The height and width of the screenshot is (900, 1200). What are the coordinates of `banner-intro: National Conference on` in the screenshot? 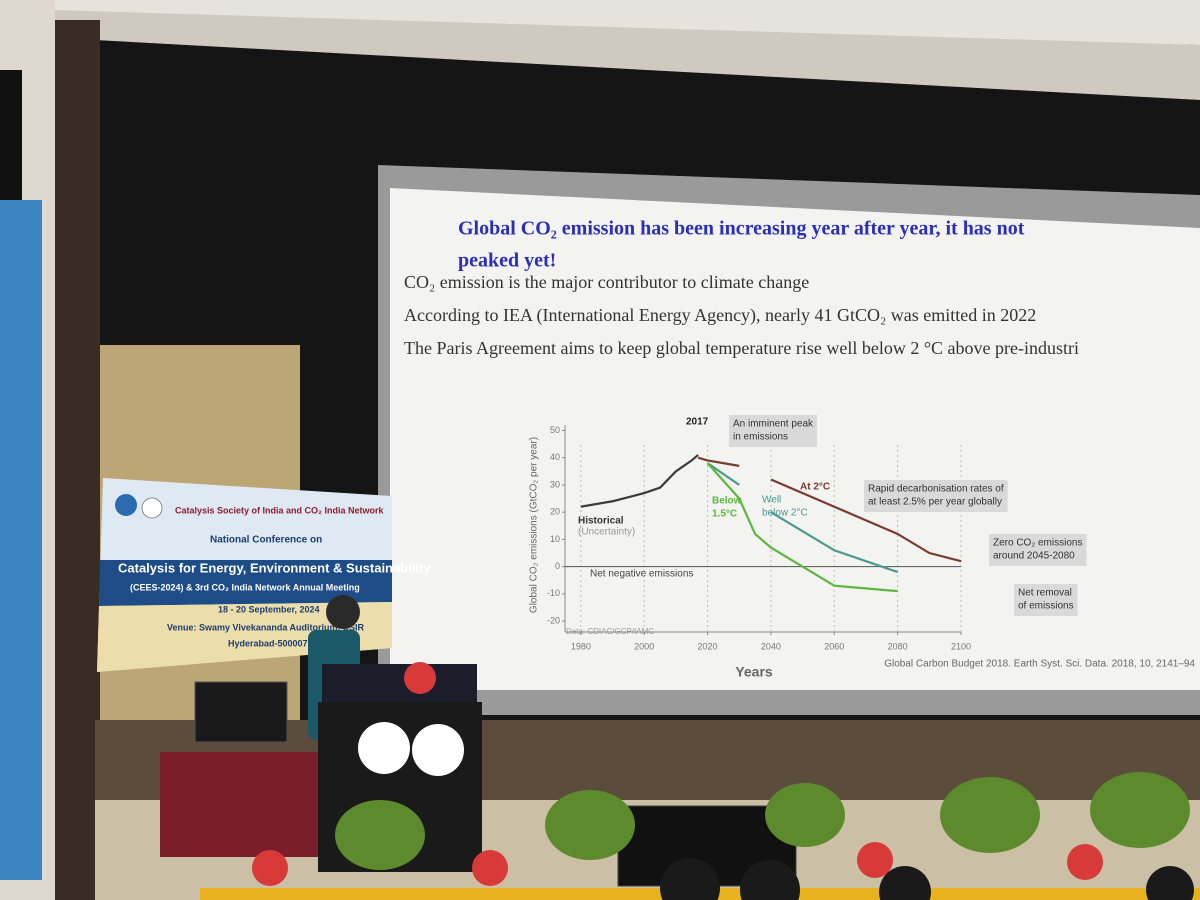 It's located at (266, 540).